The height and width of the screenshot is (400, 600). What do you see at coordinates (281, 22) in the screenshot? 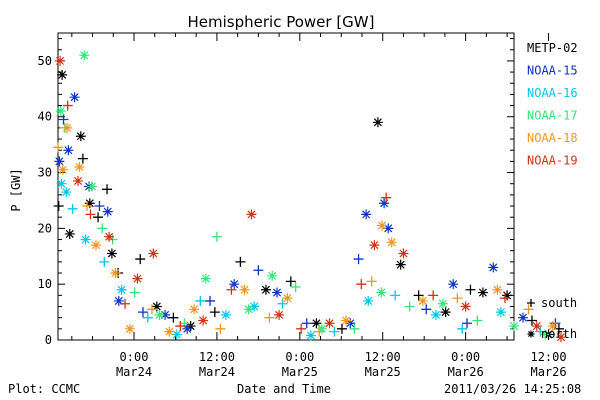
I see `chart-title: Hemispheric Power [GW]` at bounding box center [281, 22].